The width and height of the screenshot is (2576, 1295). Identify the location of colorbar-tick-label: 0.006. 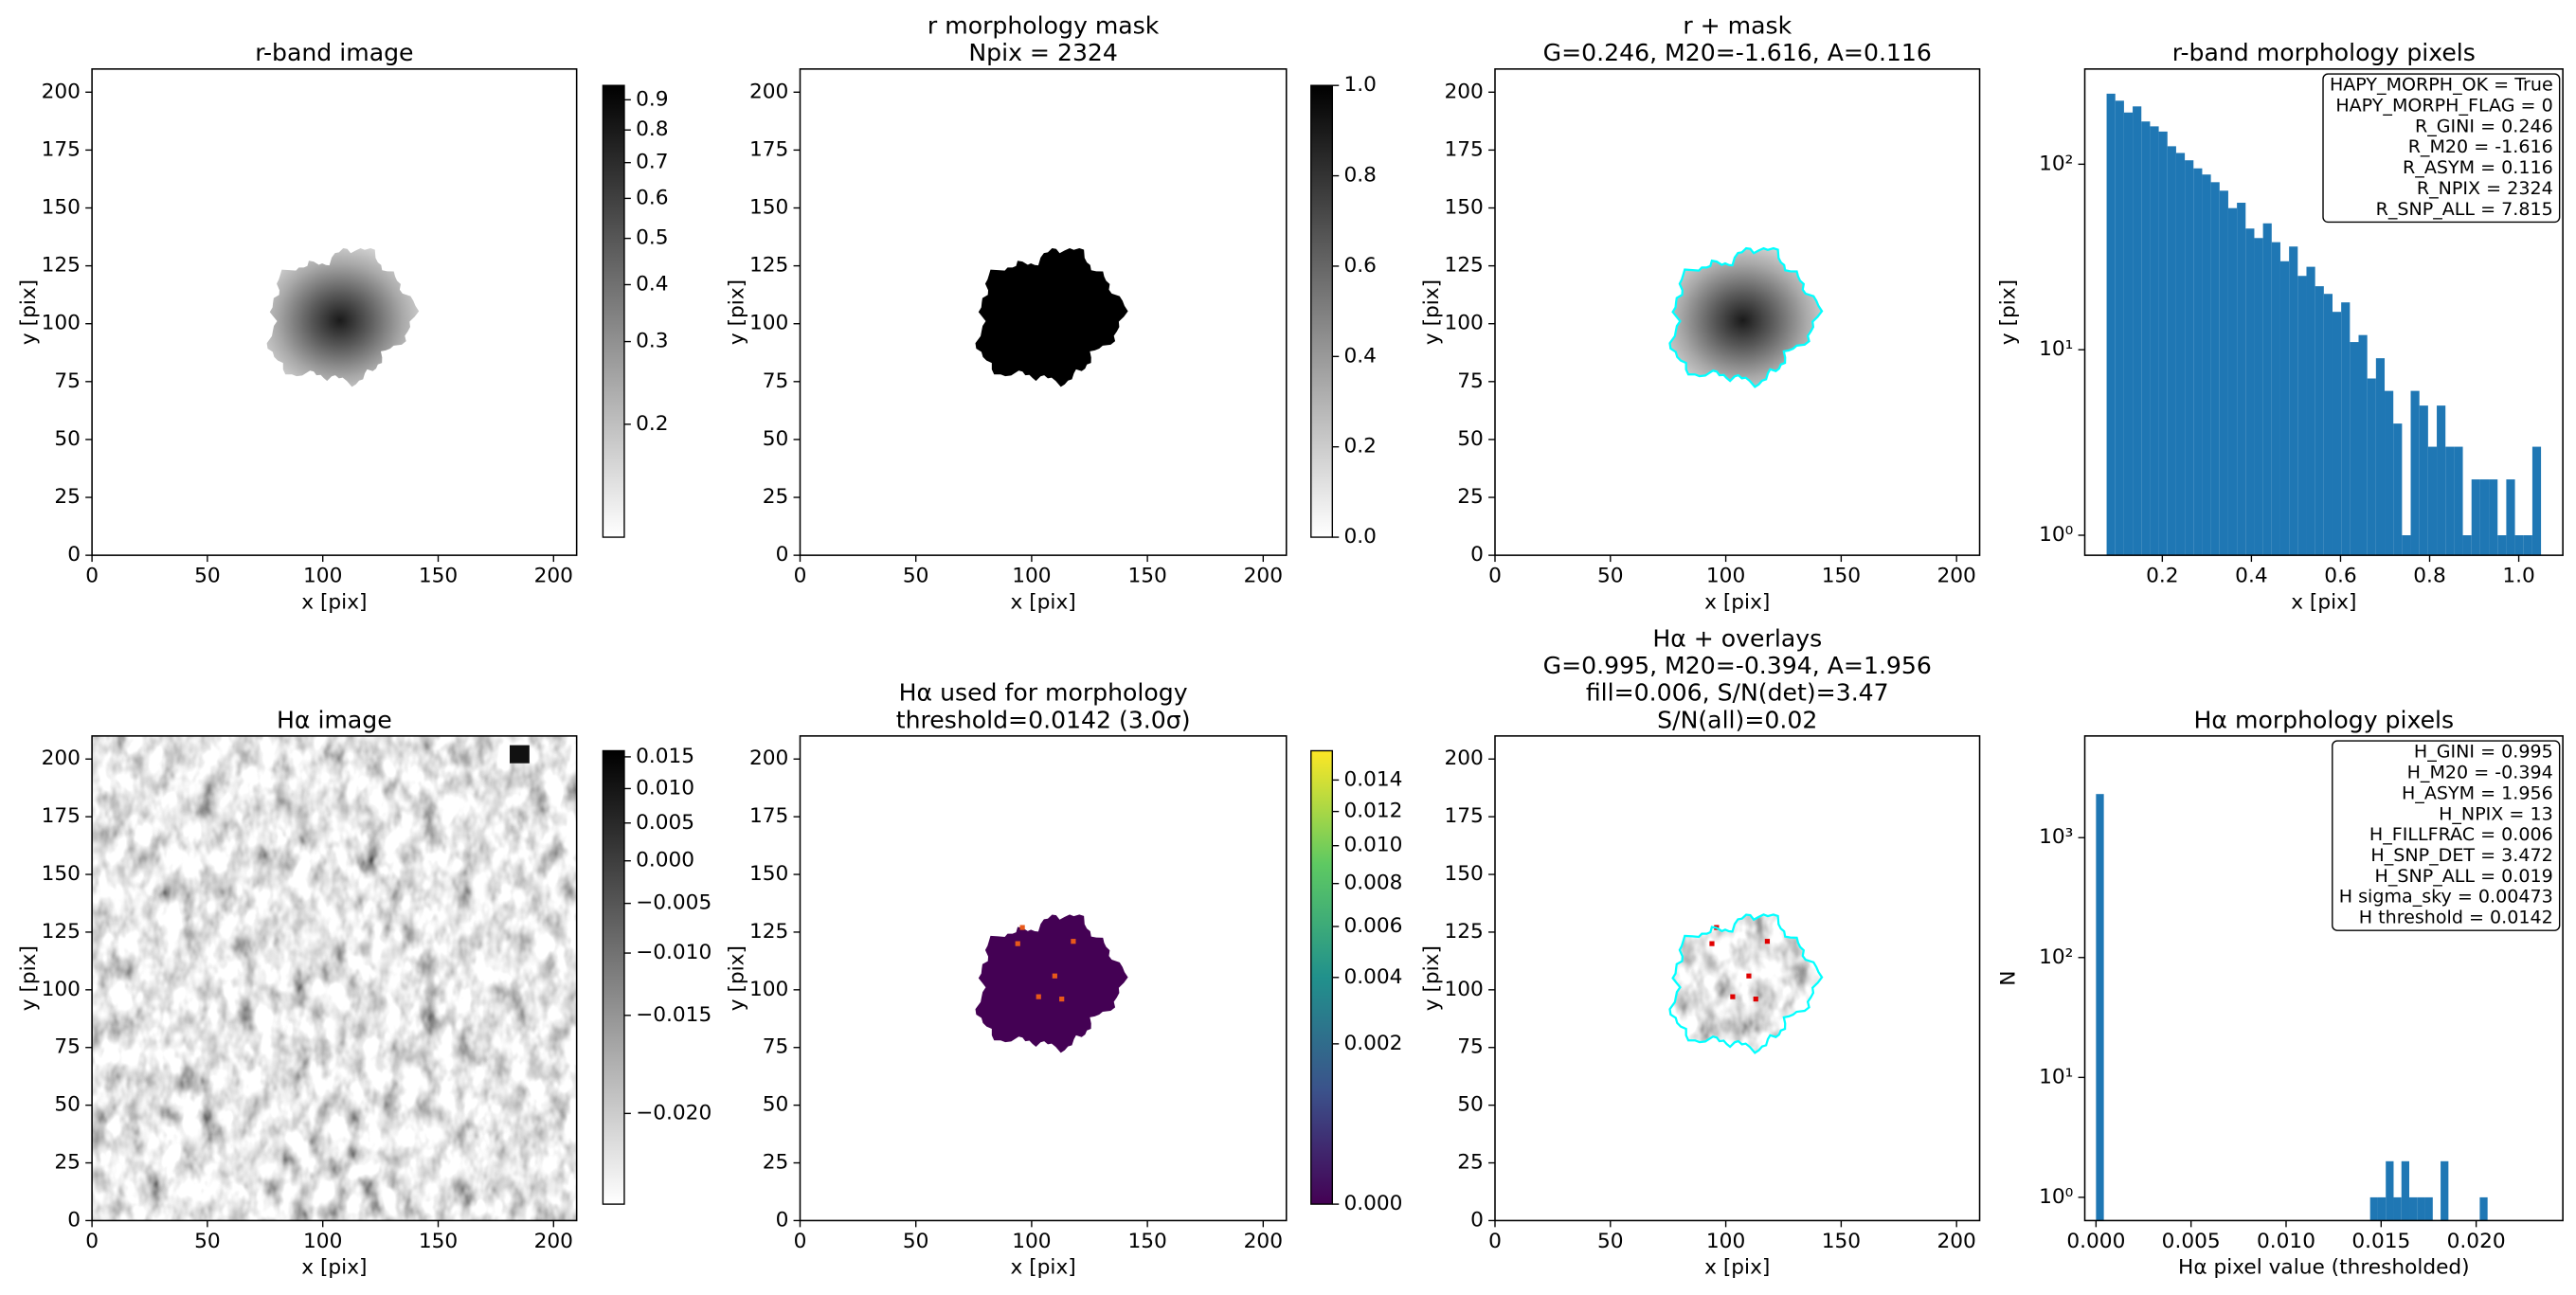
(1372, 926).